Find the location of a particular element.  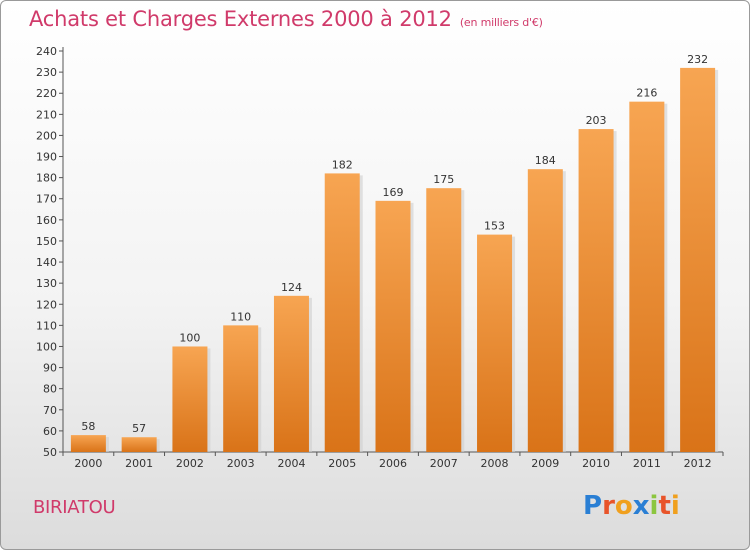

y-tick-label: 110 is located at coordinates (46, 325).